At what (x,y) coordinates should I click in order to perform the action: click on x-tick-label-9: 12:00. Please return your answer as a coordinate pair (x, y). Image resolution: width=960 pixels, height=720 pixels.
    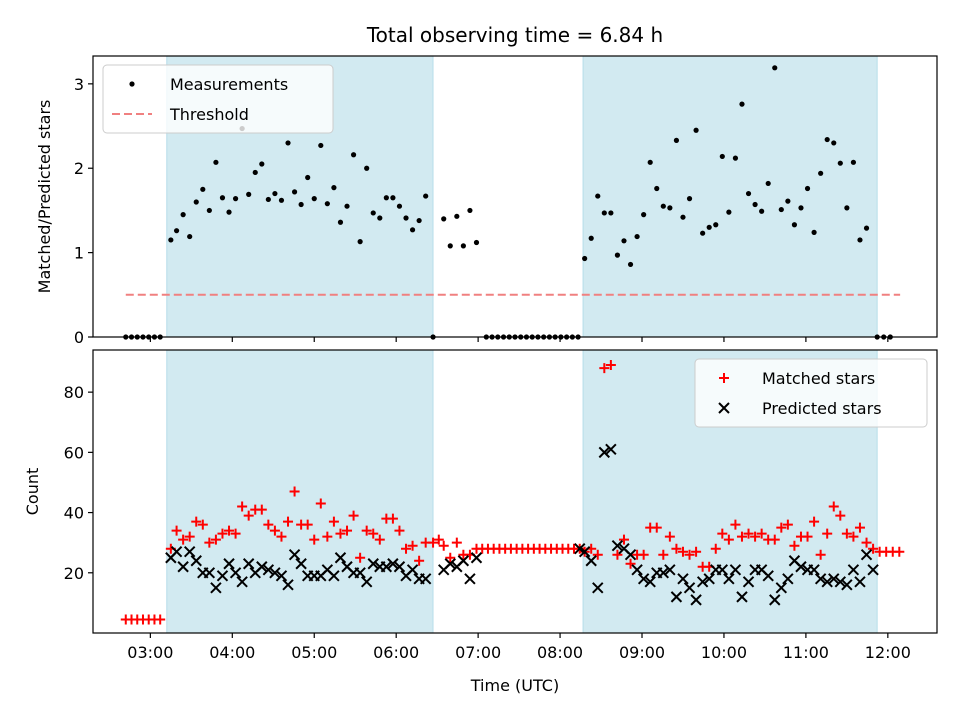
    Looking at the image, I should click on (888, 652).